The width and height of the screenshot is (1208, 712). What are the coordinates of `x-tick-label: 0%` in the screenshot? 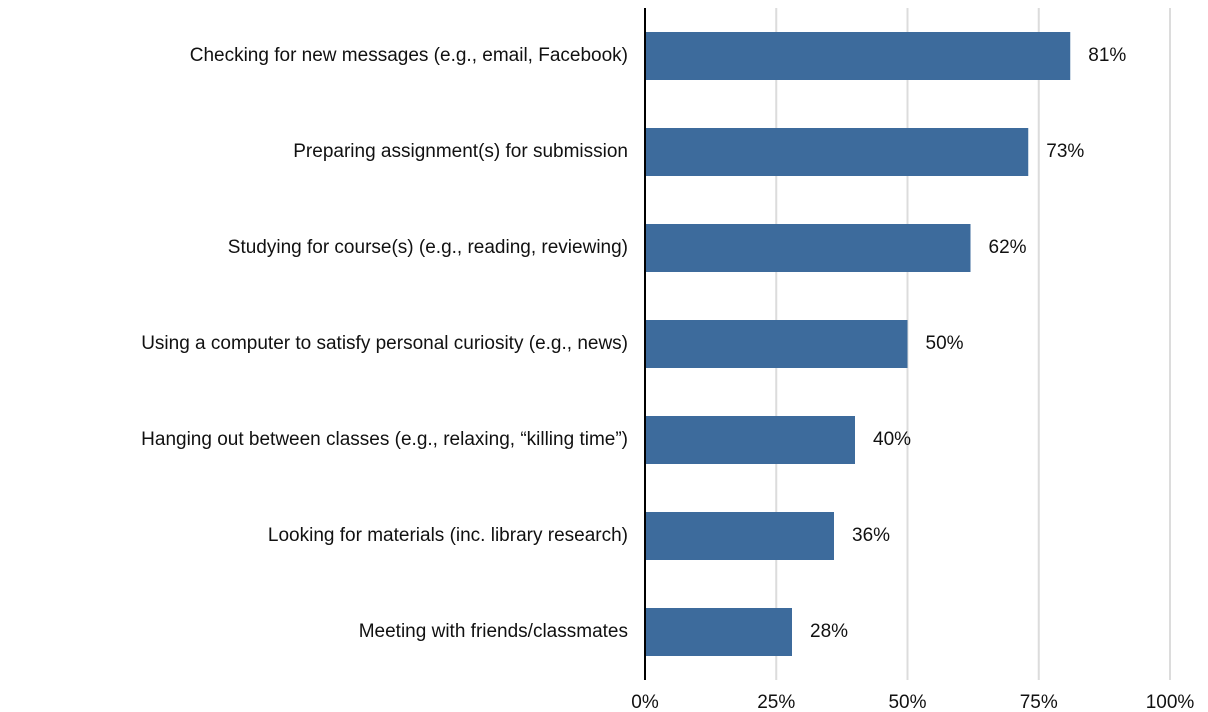 It's located at (645, 702).